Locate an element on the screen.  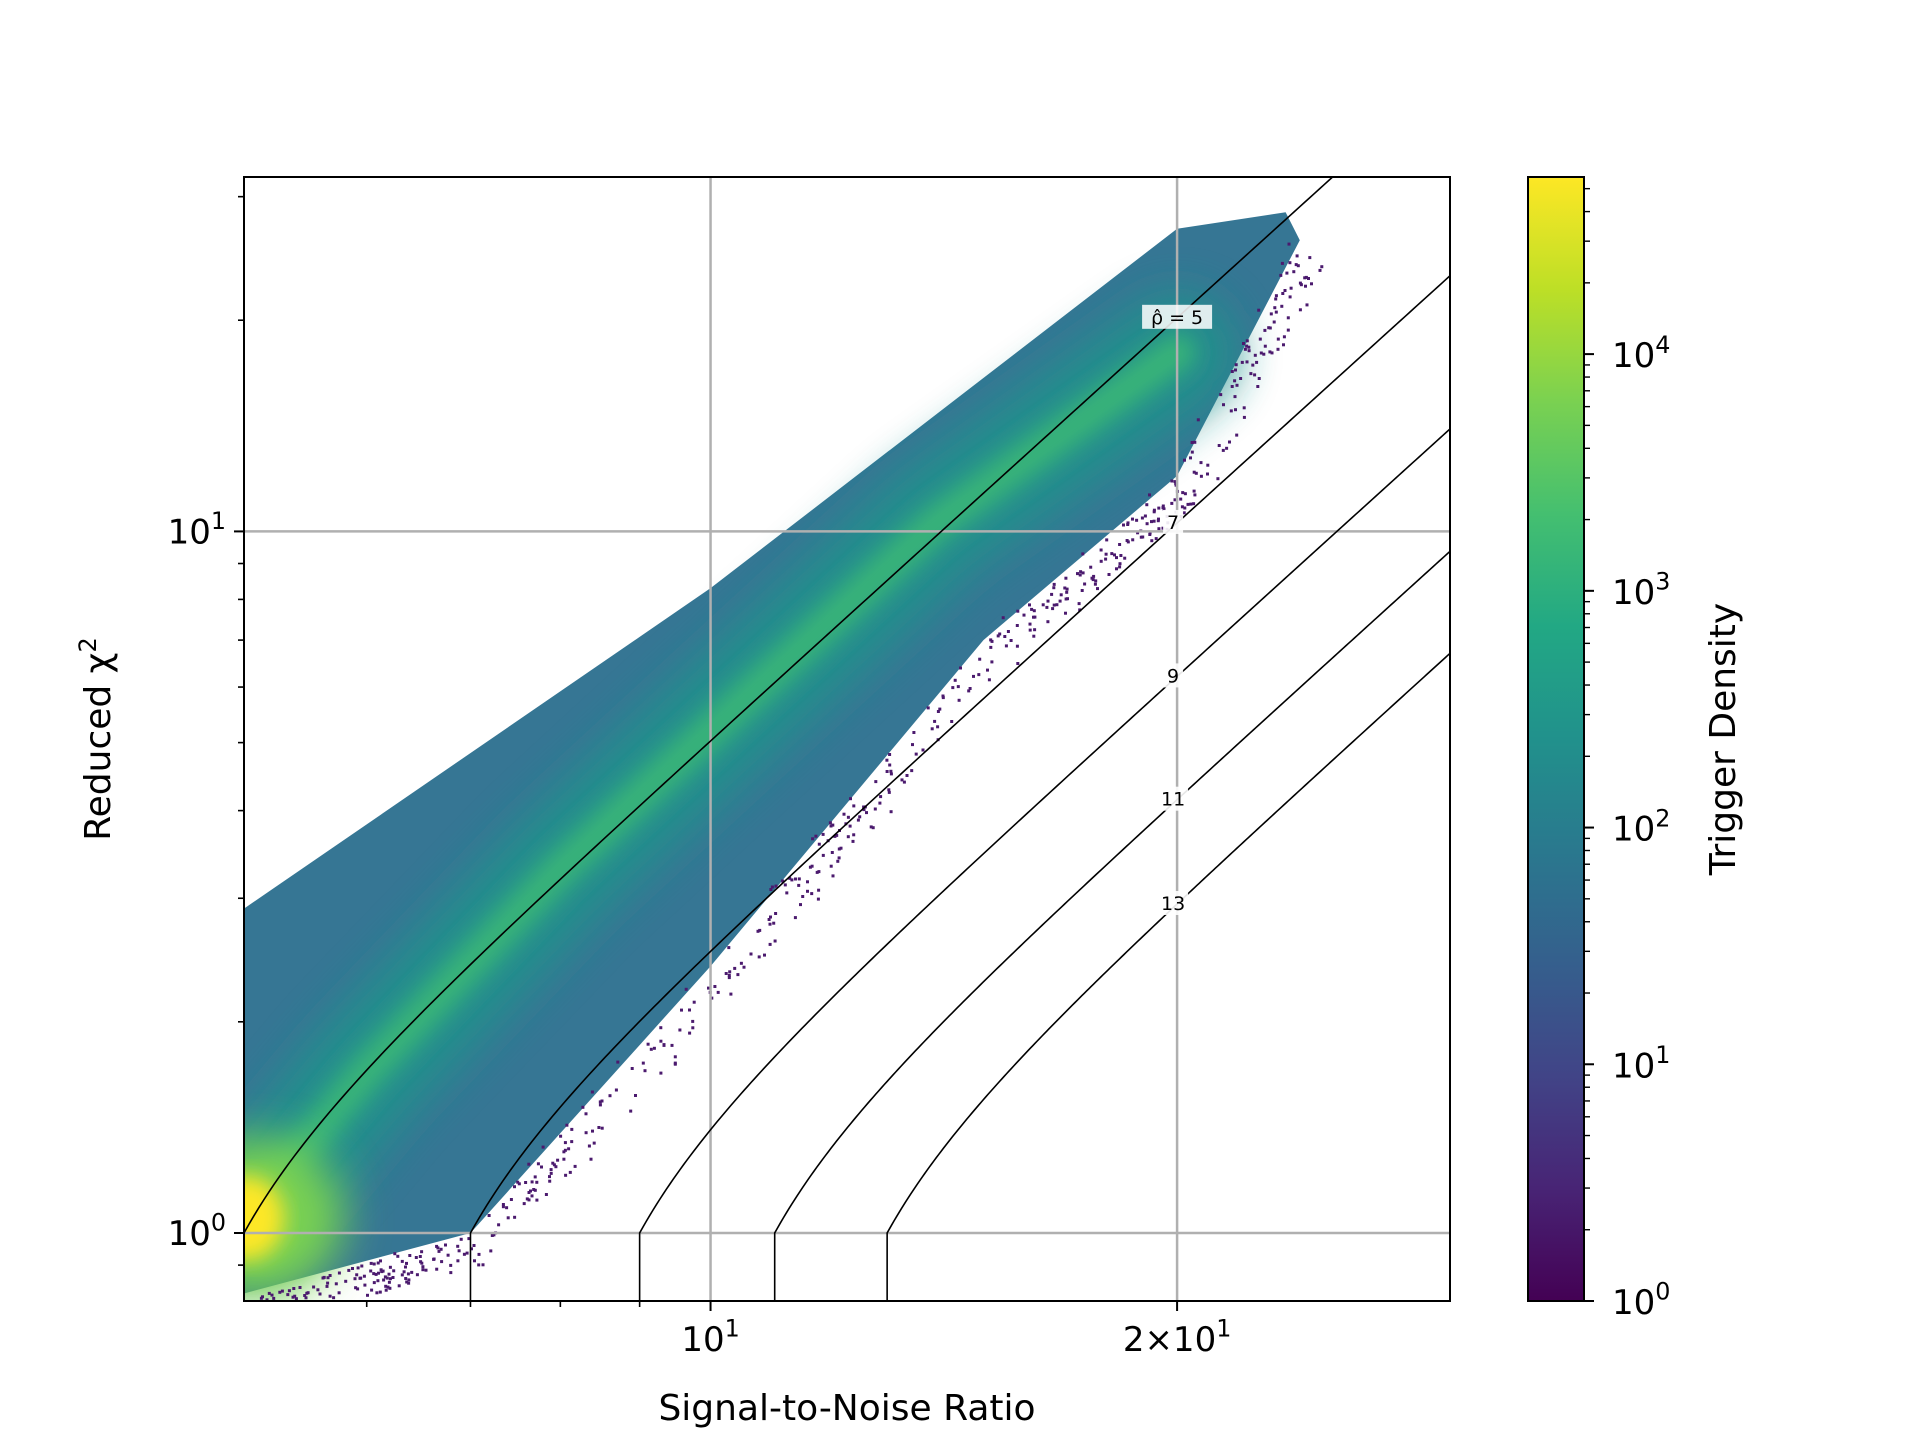
contour-label-7: 7 is located at coordinates (1173, 521).